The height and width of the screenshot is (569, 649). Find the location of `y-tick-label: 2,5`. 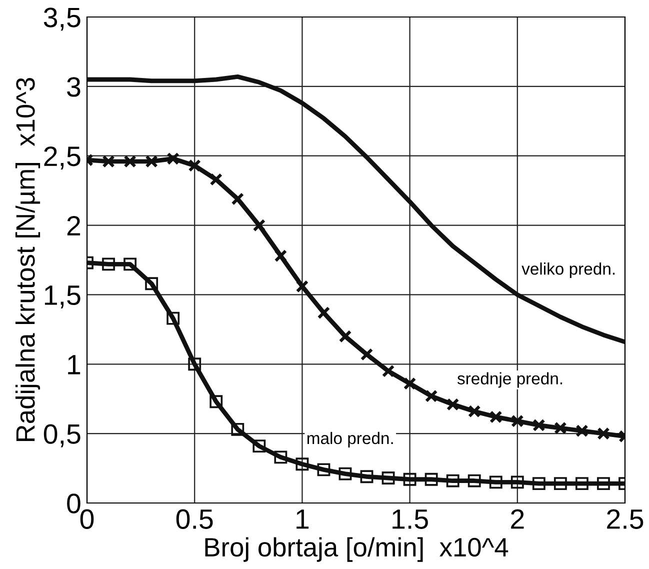

y-tick-label: 2,5 is located at coordinates (62, 158).